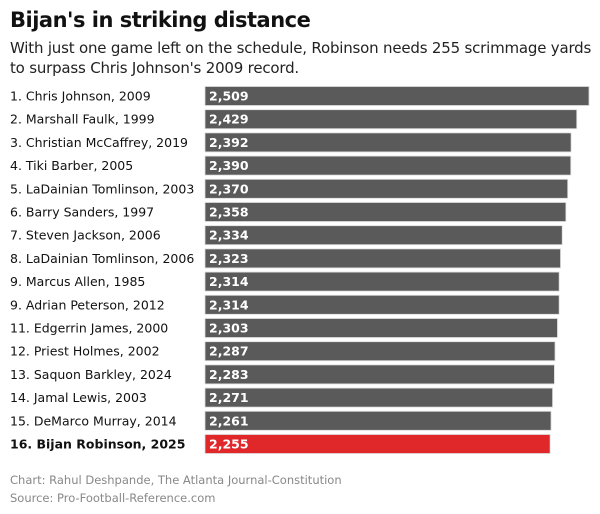 The width and height of the screenshot is (600, 514). I want to click on value-label: 2,283, so click(229, 374).